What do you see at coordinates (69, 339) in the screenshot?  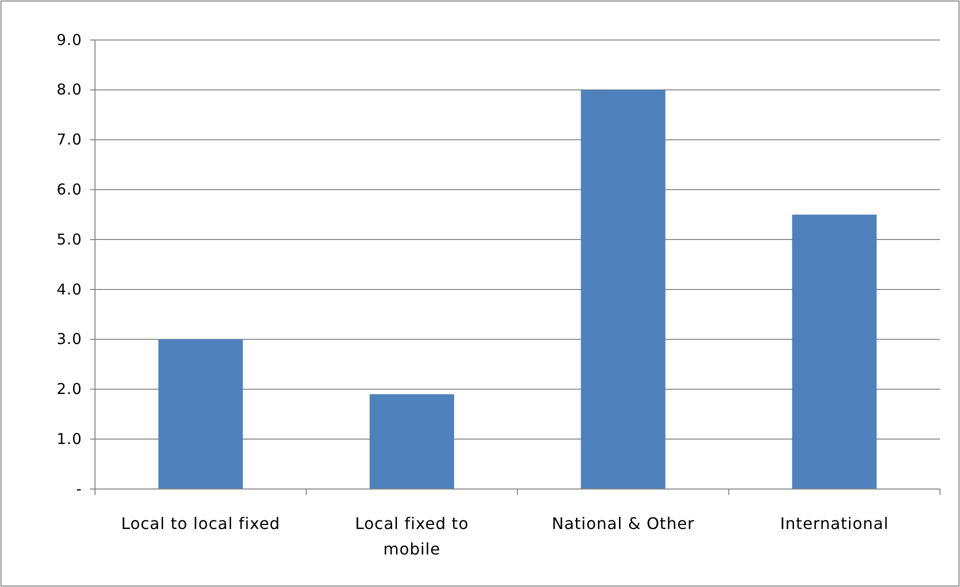 I see `y-tick-label: 3.0` at bounding box center [69, 339].